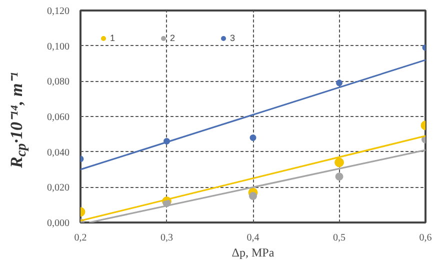 The height and width of the screenshot is (264, 439). I want to click on y-tick-label: 0,060, so click(58, 117).